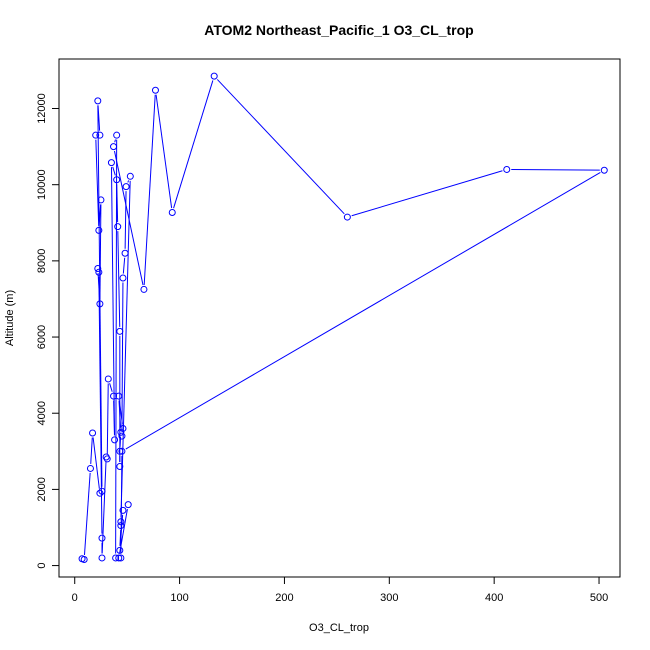 The width and height of the screenshot is (650, 650). Describe the element at coordinates (75, 598) in the screenshot. I see `x-tick-label: 0` at that location.